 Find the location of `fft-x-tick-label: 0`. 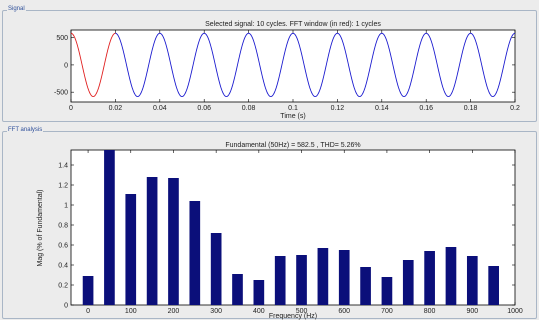

fft-x-tick-label: 0 is located at coordinates (88, 311).